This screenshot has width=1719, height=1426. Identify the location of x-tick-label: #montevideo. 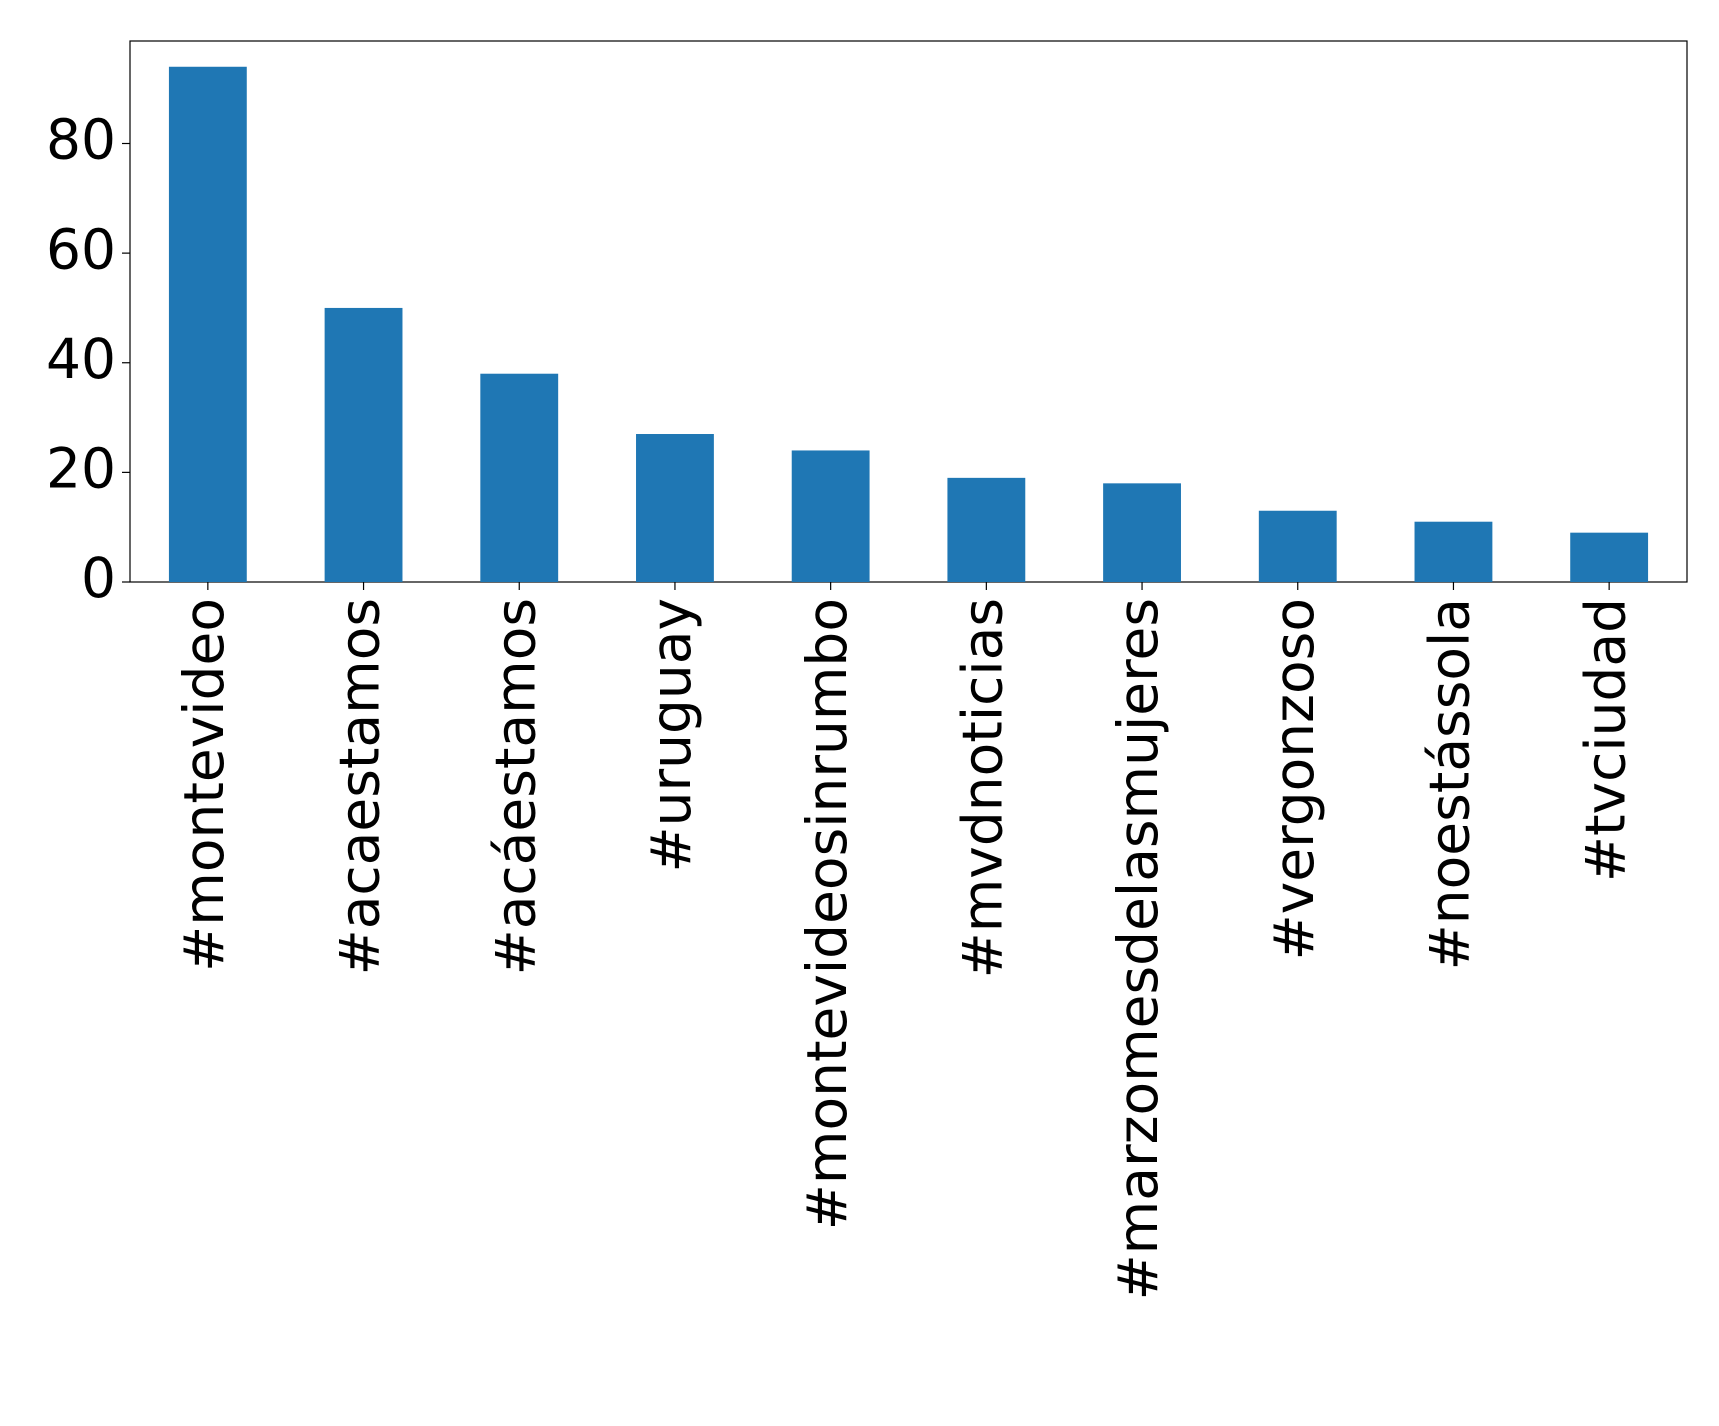
(204, 785).